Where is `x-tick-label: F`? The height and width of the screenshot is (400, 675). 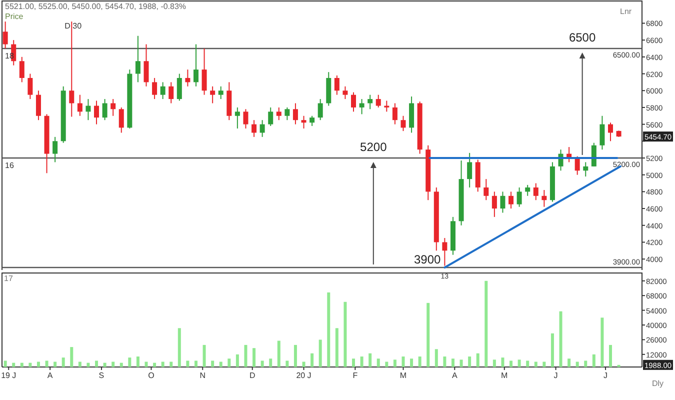
x-tick-label: F is located at coordinates (355, 375).